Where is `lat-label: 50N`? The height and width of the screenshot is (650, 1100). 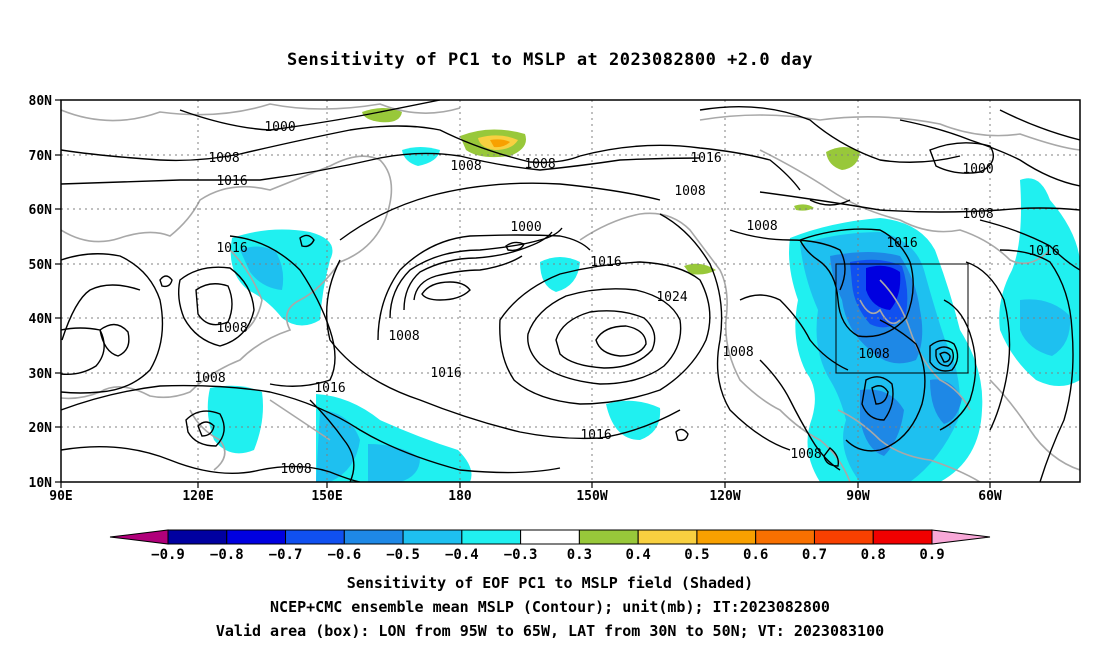
lat-label: 50N is located at coordinates (41, 265).